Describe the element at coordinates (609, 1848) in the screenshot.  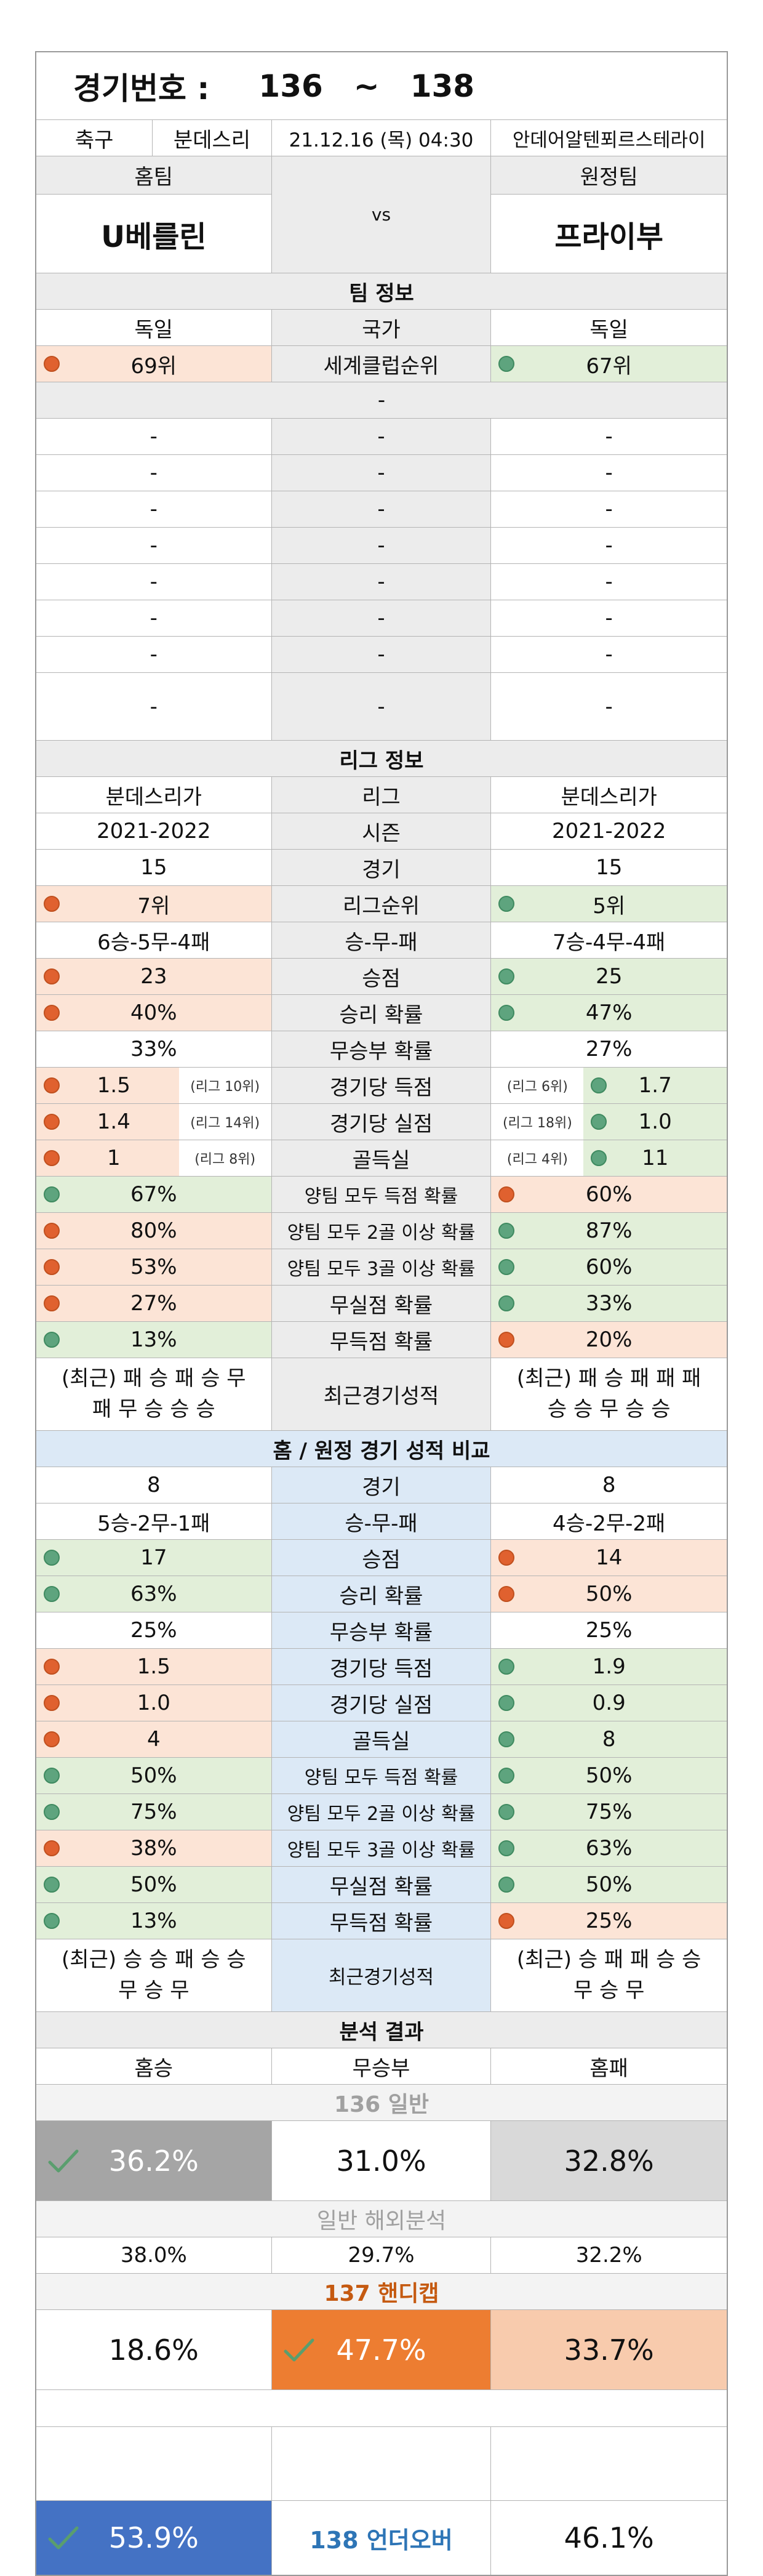
I see `ha-away-cell: 63%` at that location.